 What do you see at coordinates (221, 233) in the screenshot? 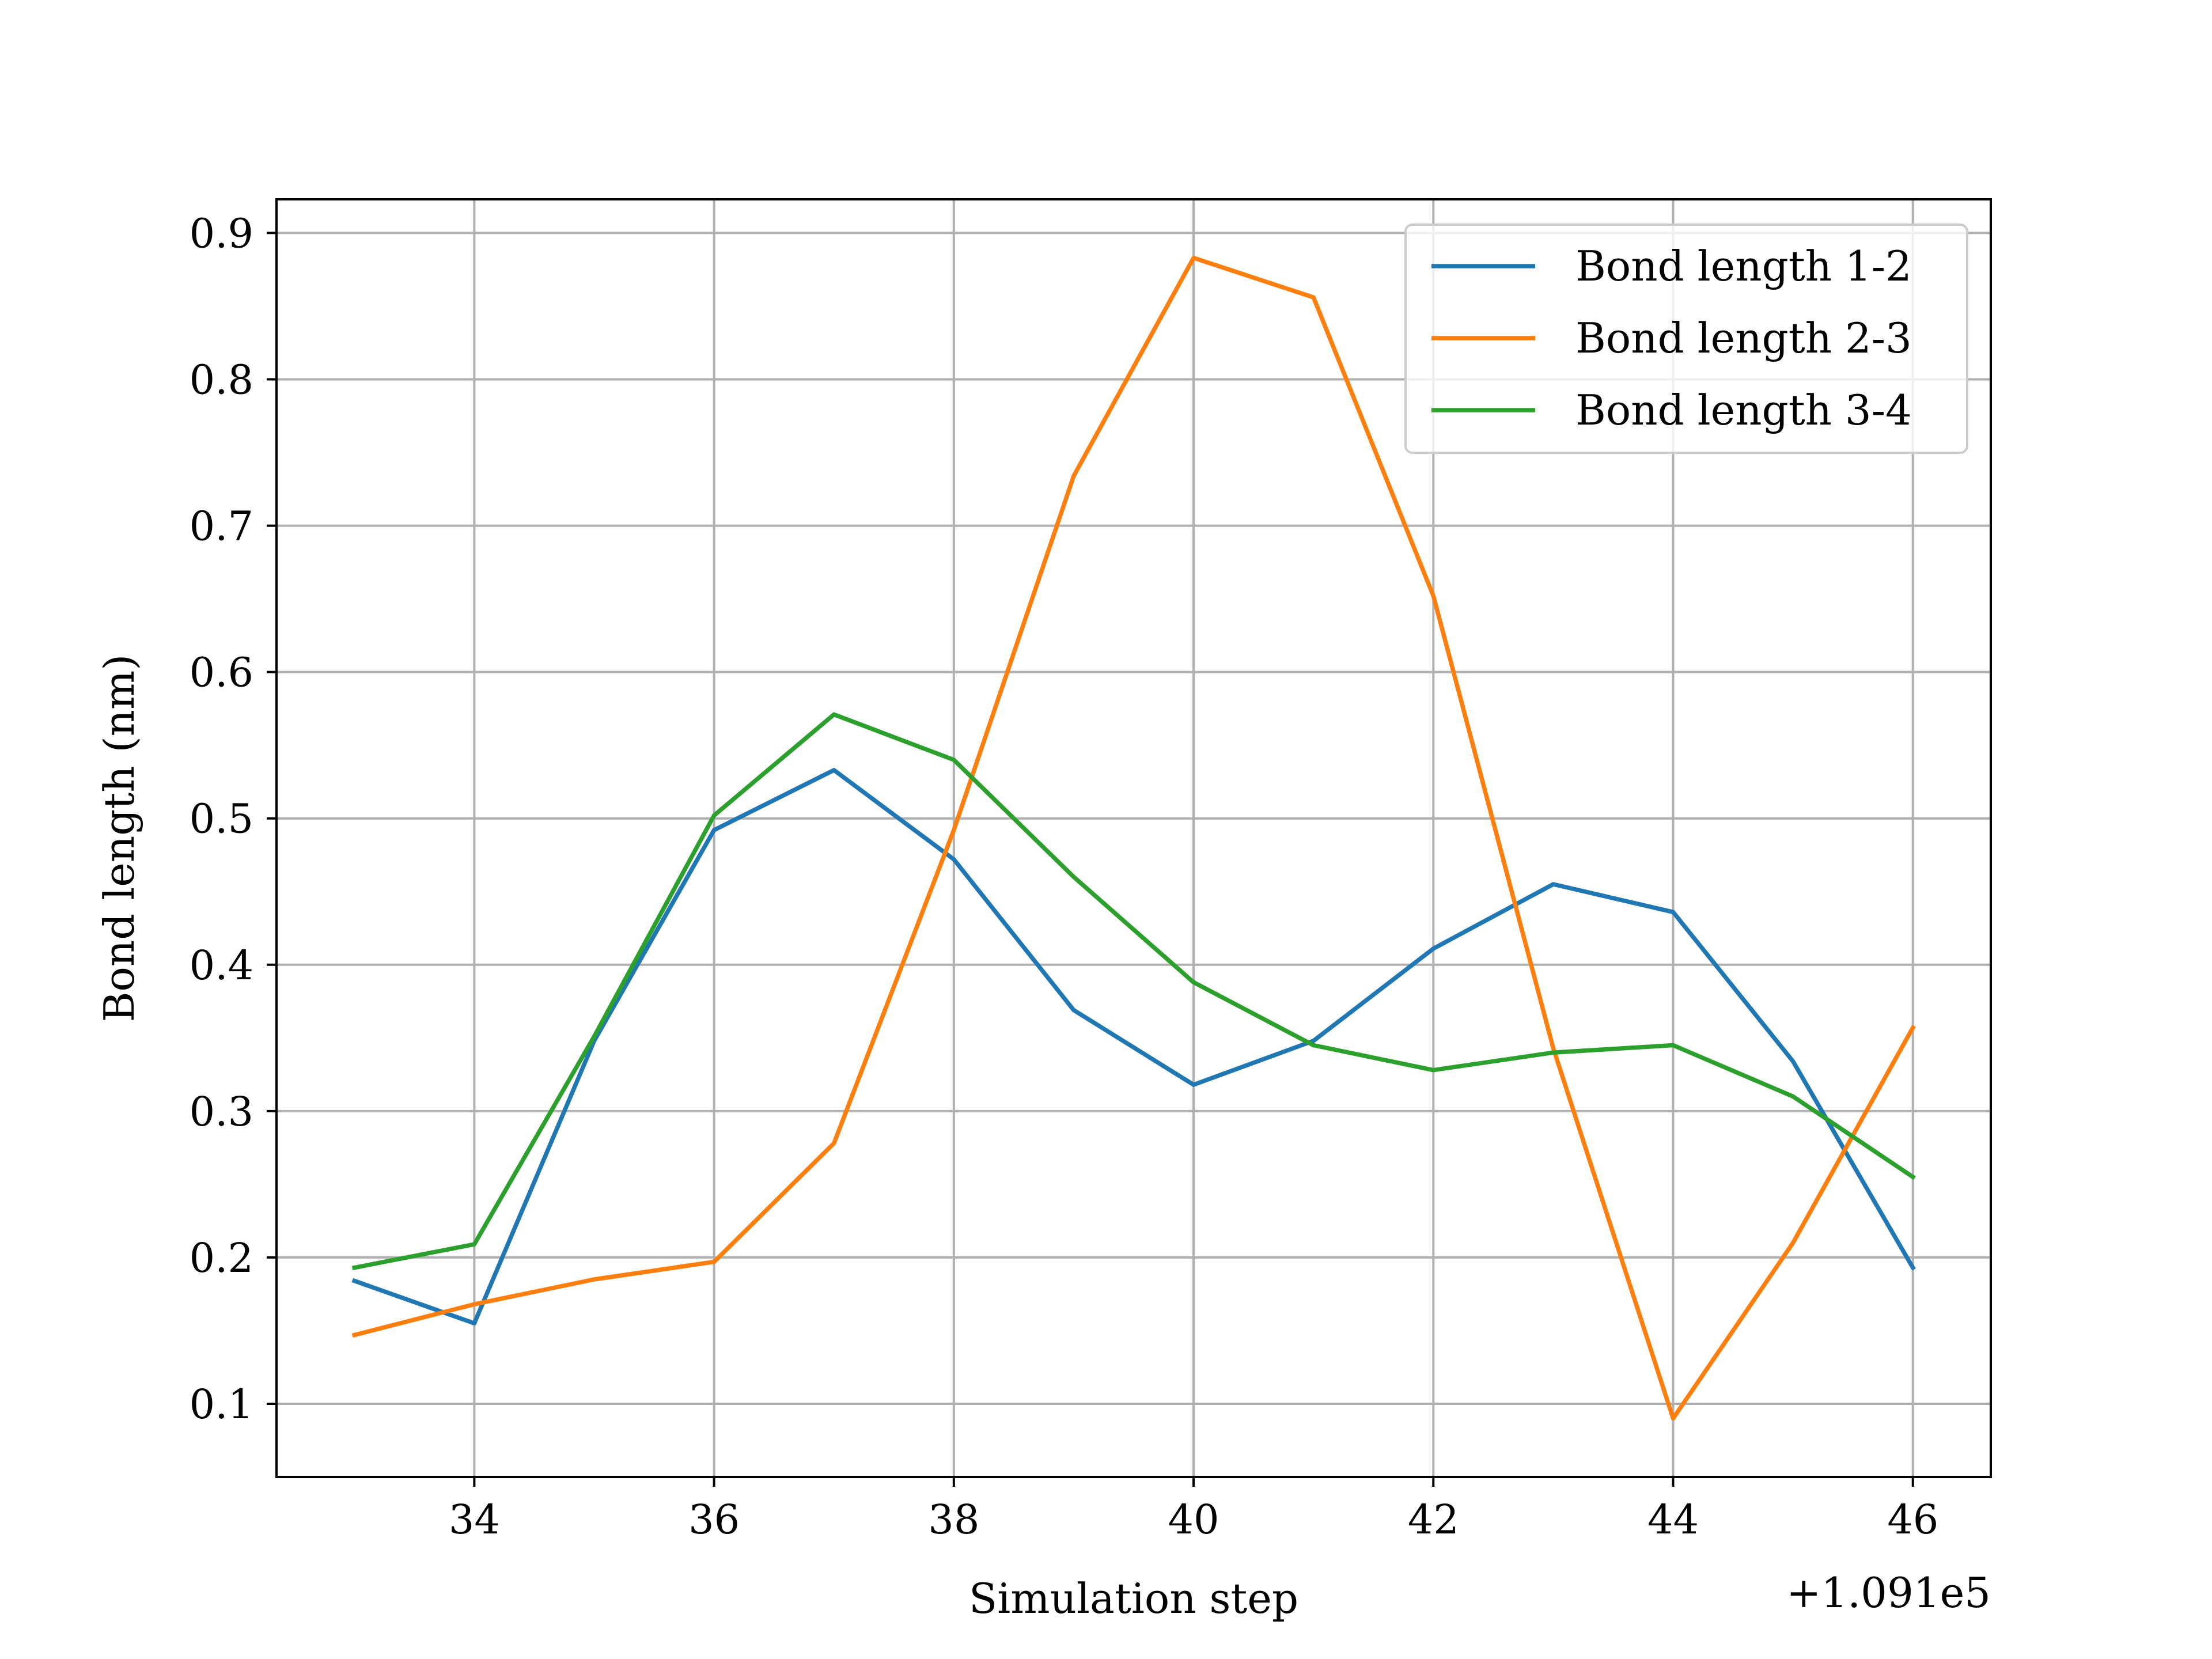
I see `y-tick-label: 0.9` at bounding box center [221, 233].